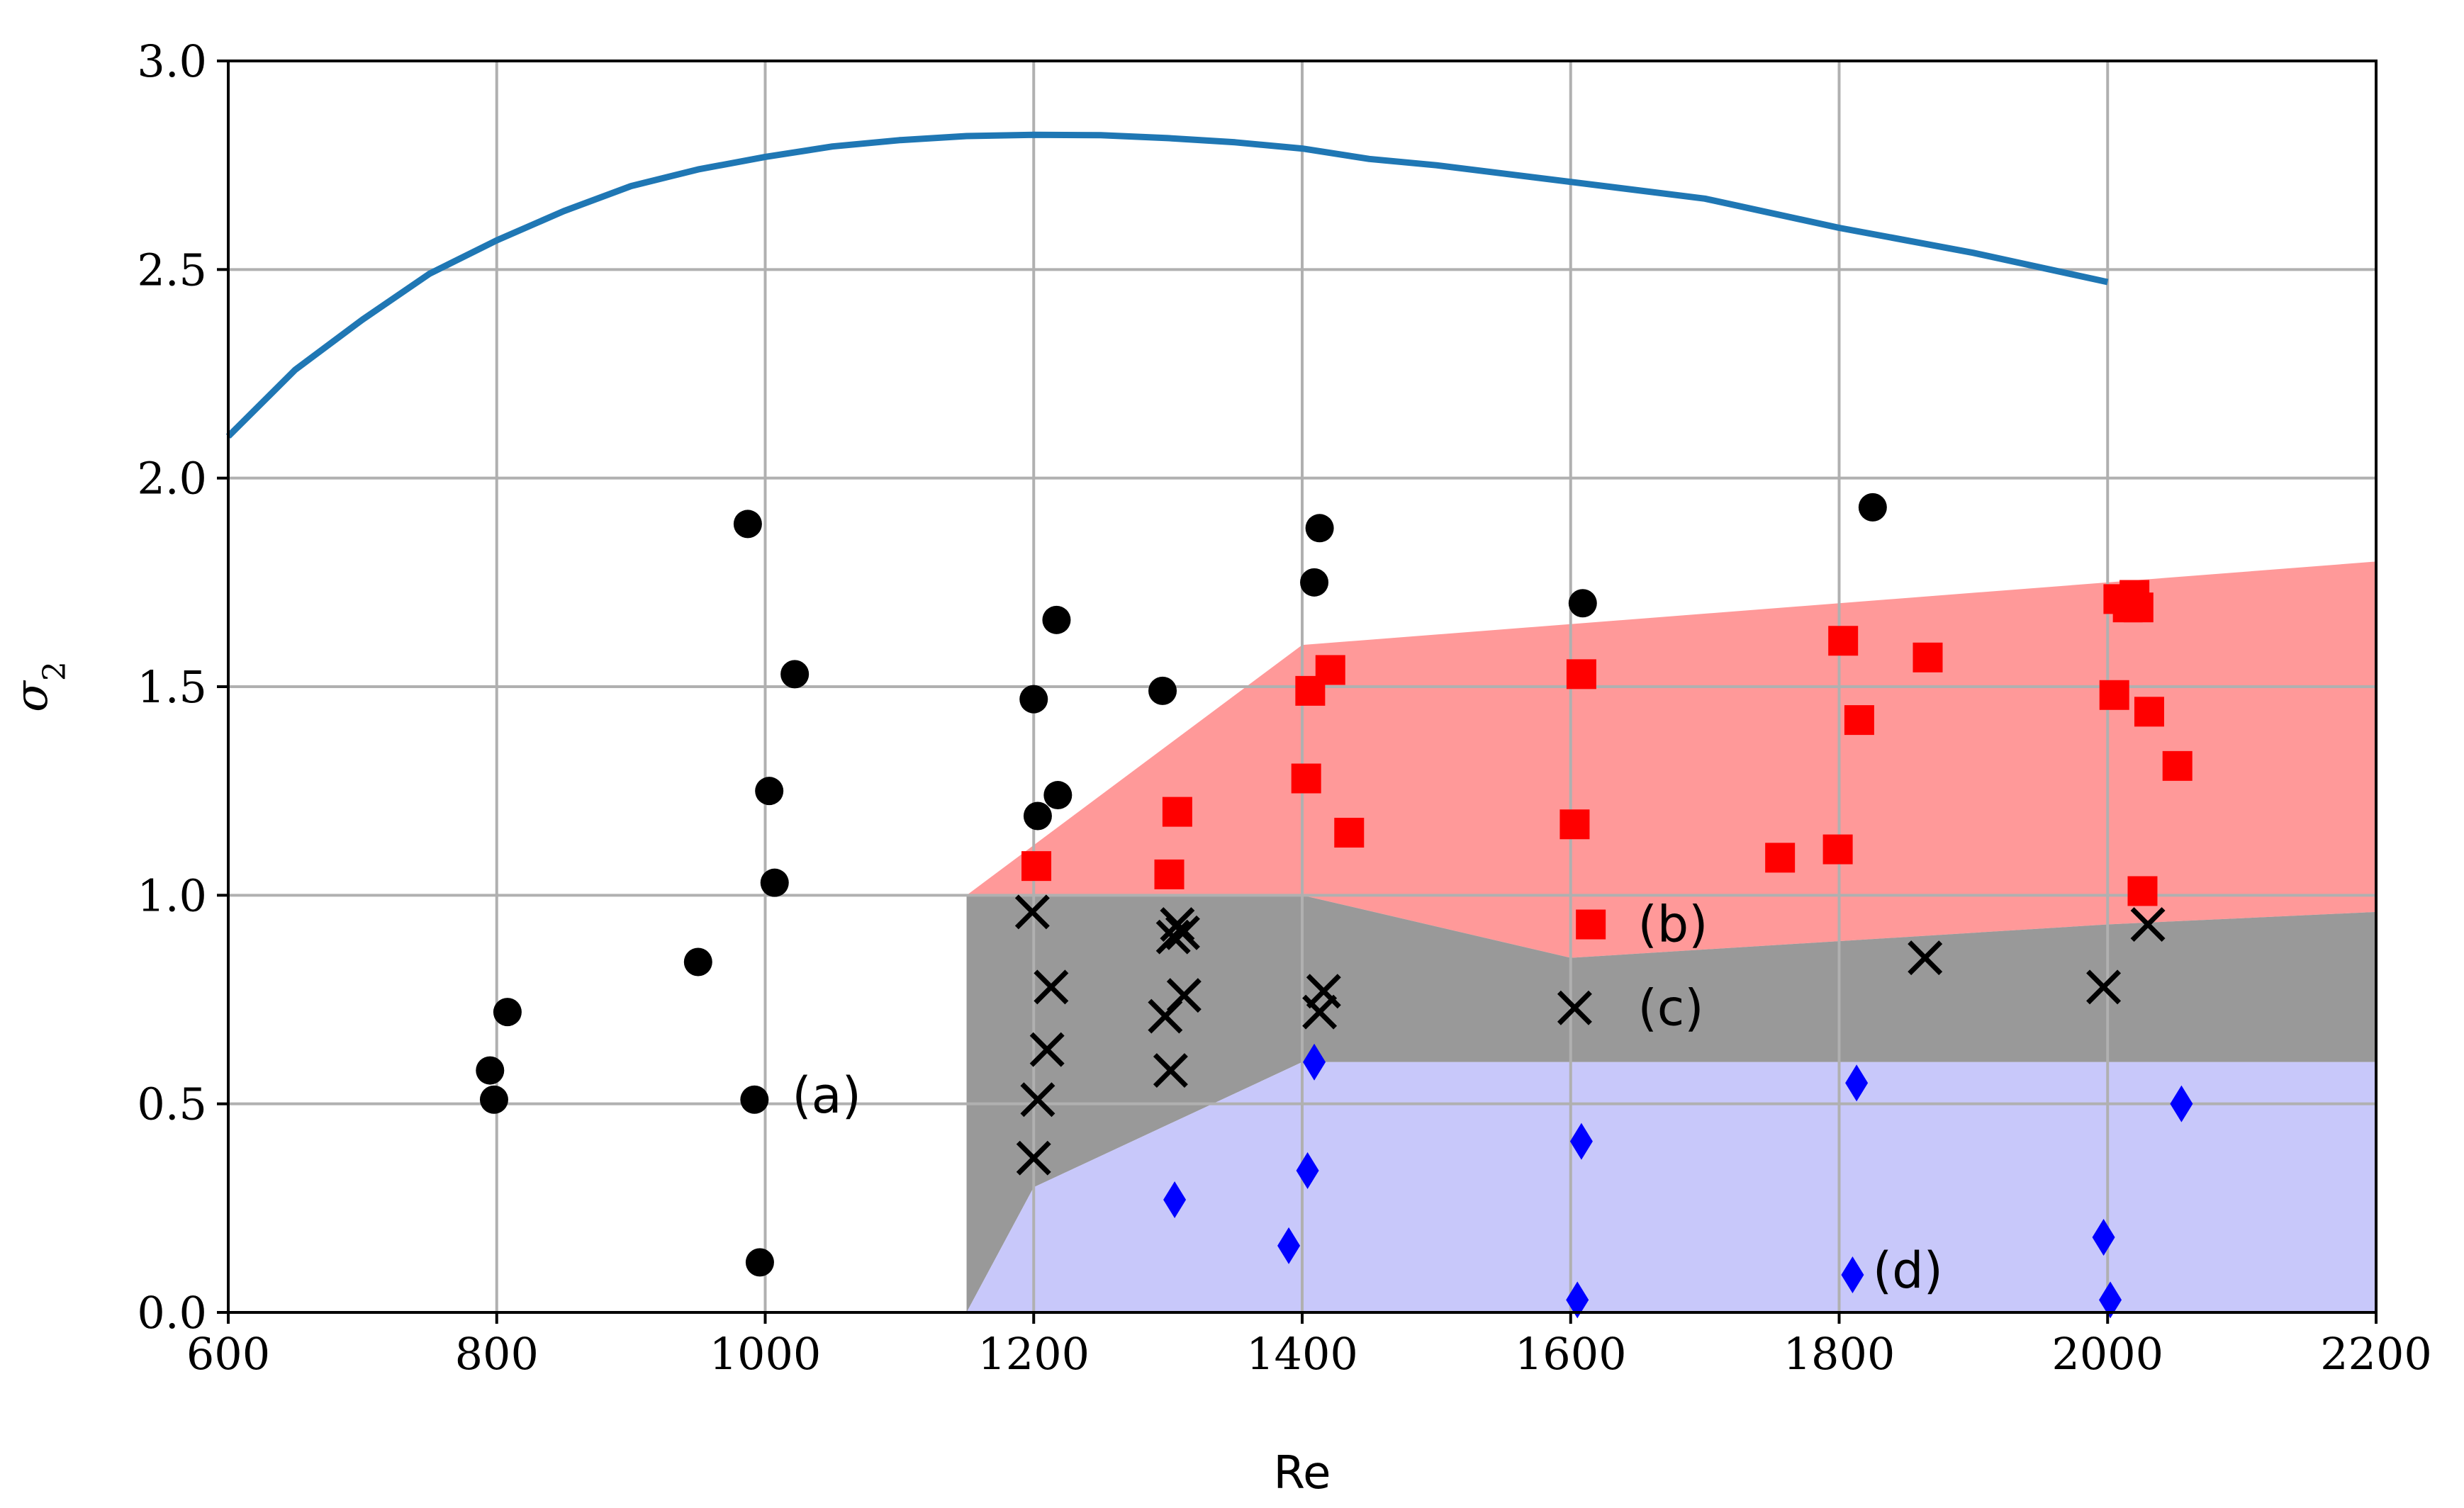  Describe the element at coordinates (55, 671) in the screenshot. I see `y-axis-subscript: 2` at that location.